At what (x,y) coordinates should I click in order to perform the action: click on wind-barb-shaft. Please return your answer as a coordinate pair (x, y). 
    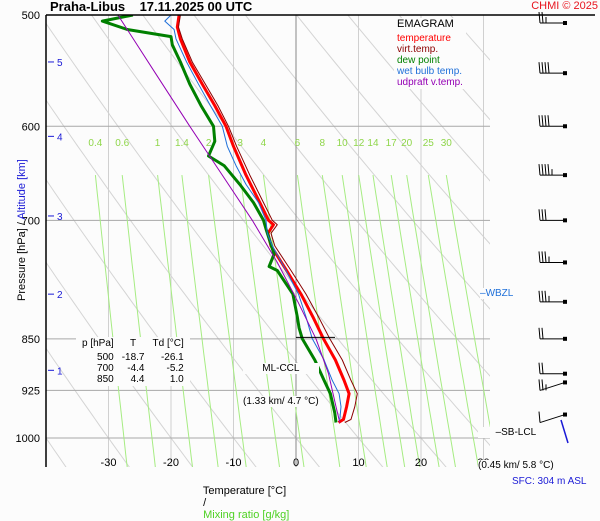
    Looking at the image, I should click on (552, 386).